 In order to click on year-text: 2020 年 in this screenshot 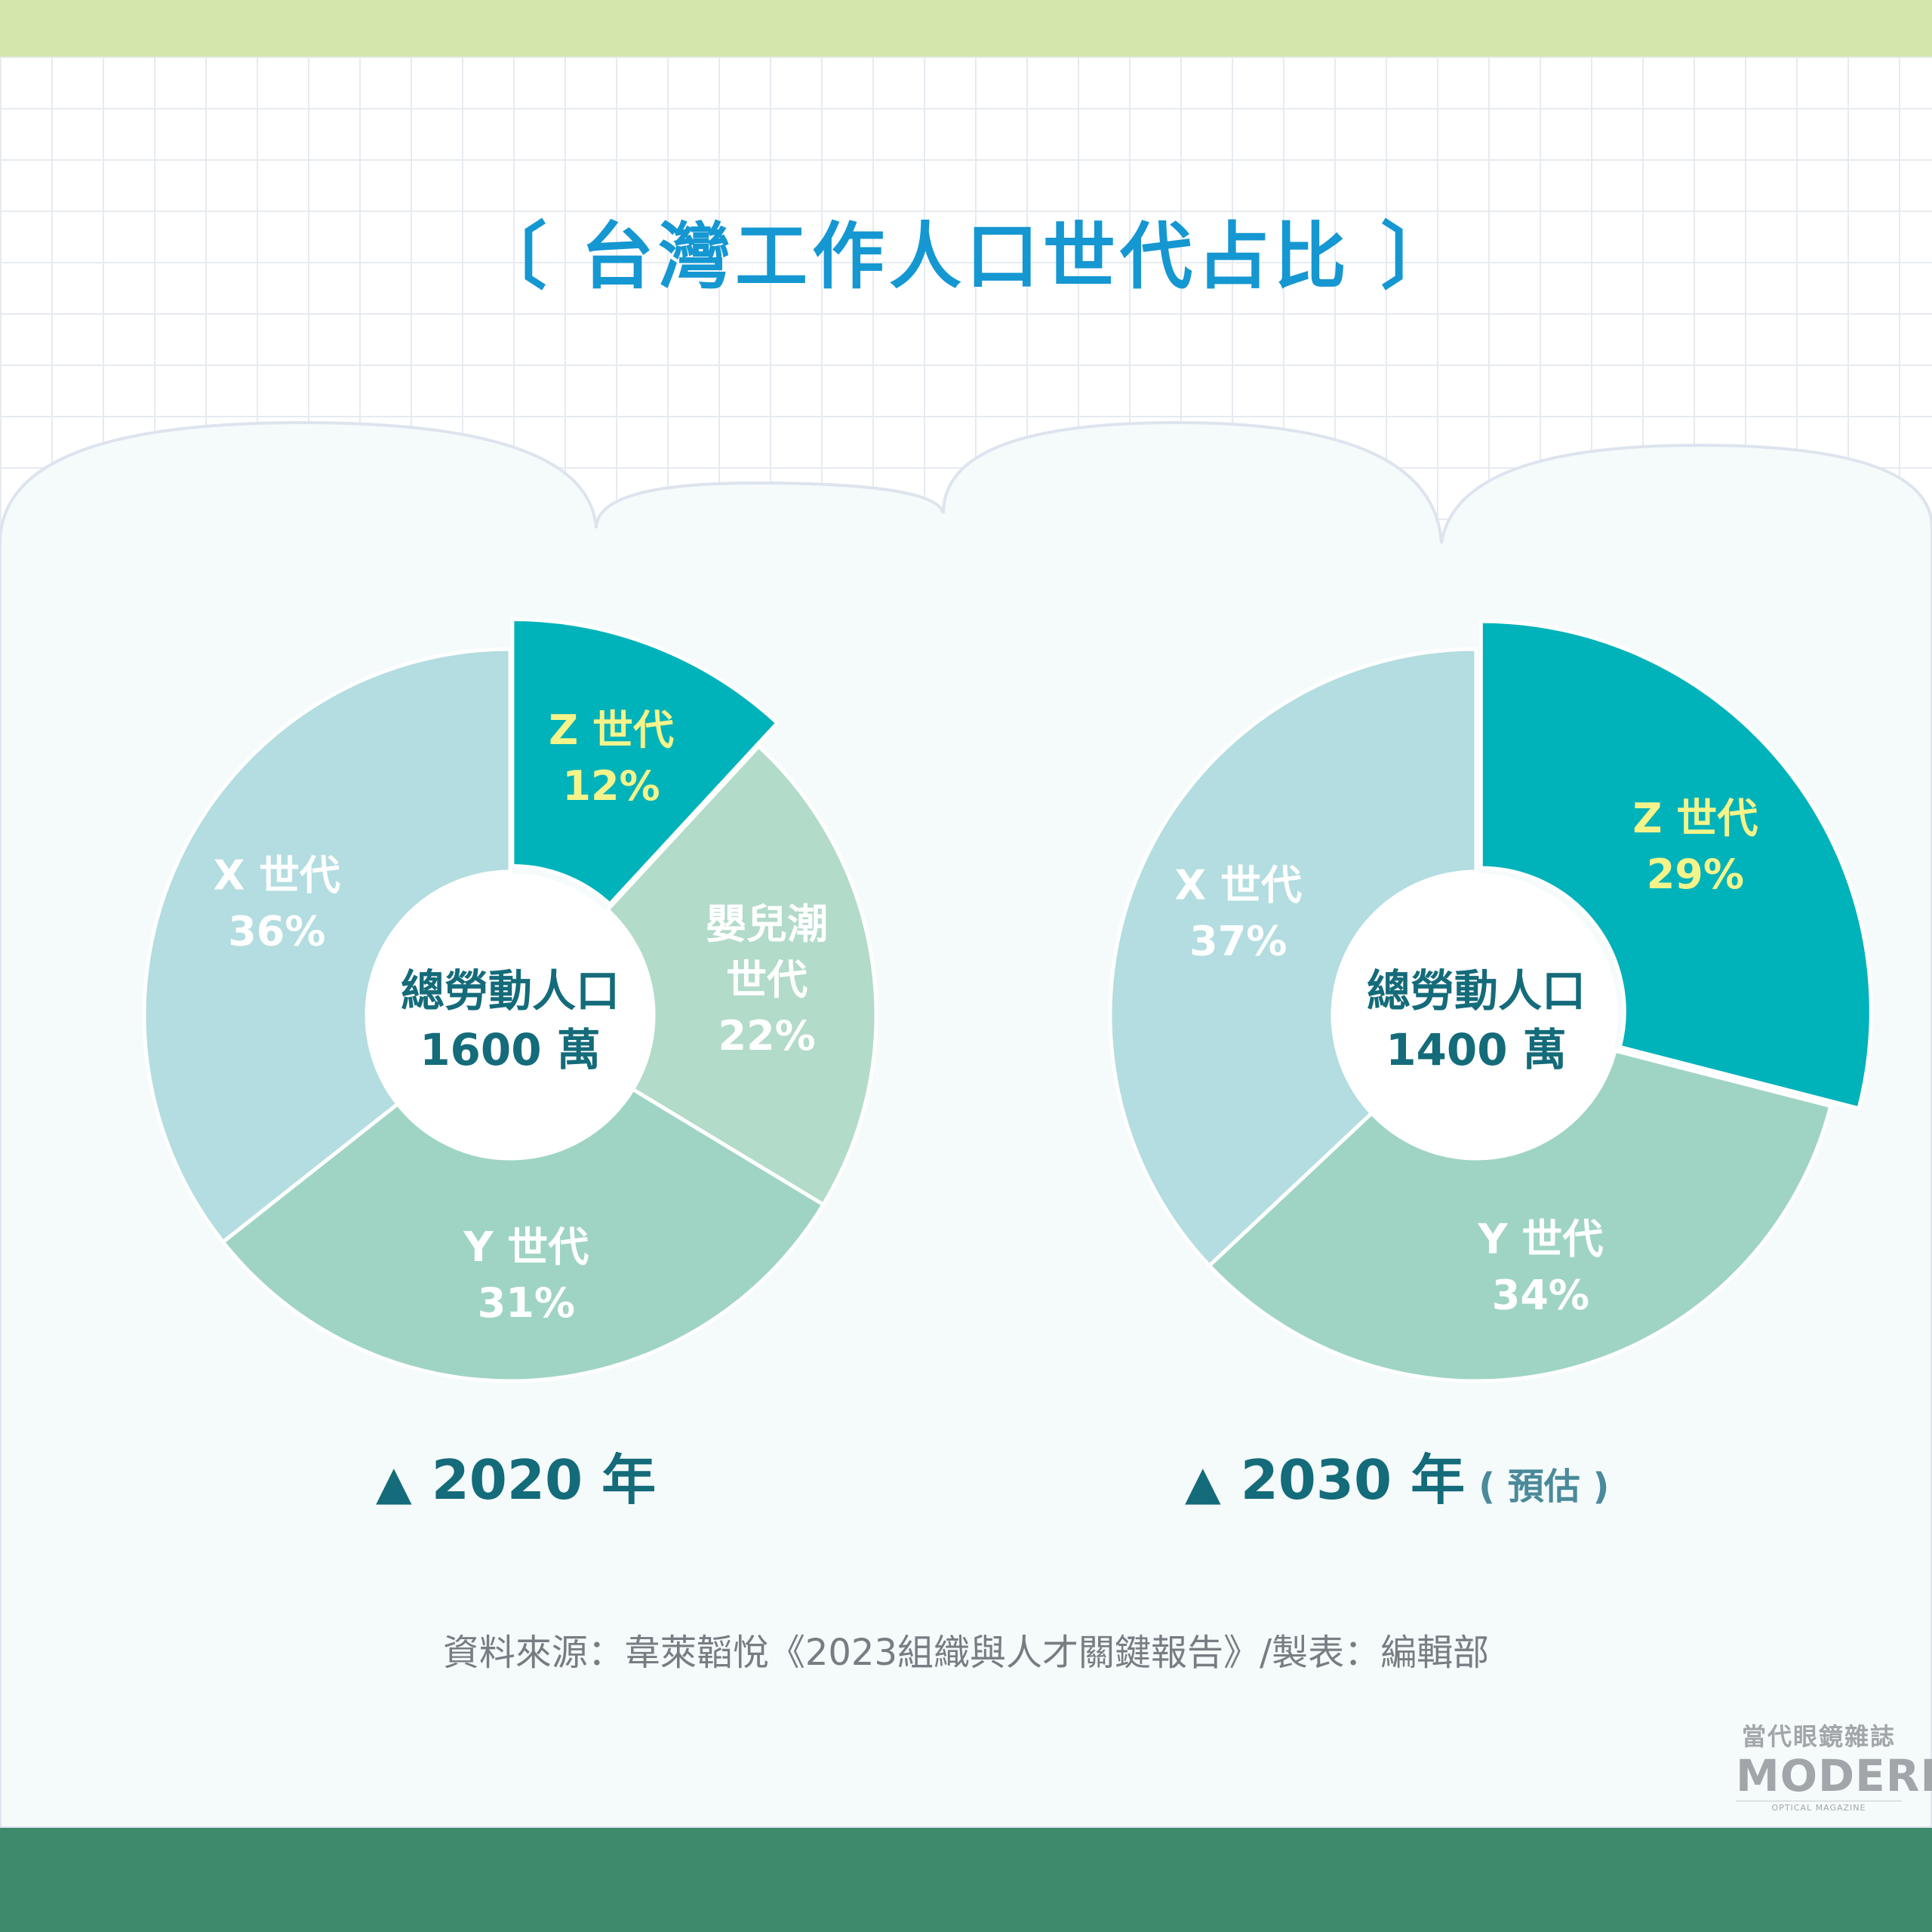, I will do `click(544, 1480)`.